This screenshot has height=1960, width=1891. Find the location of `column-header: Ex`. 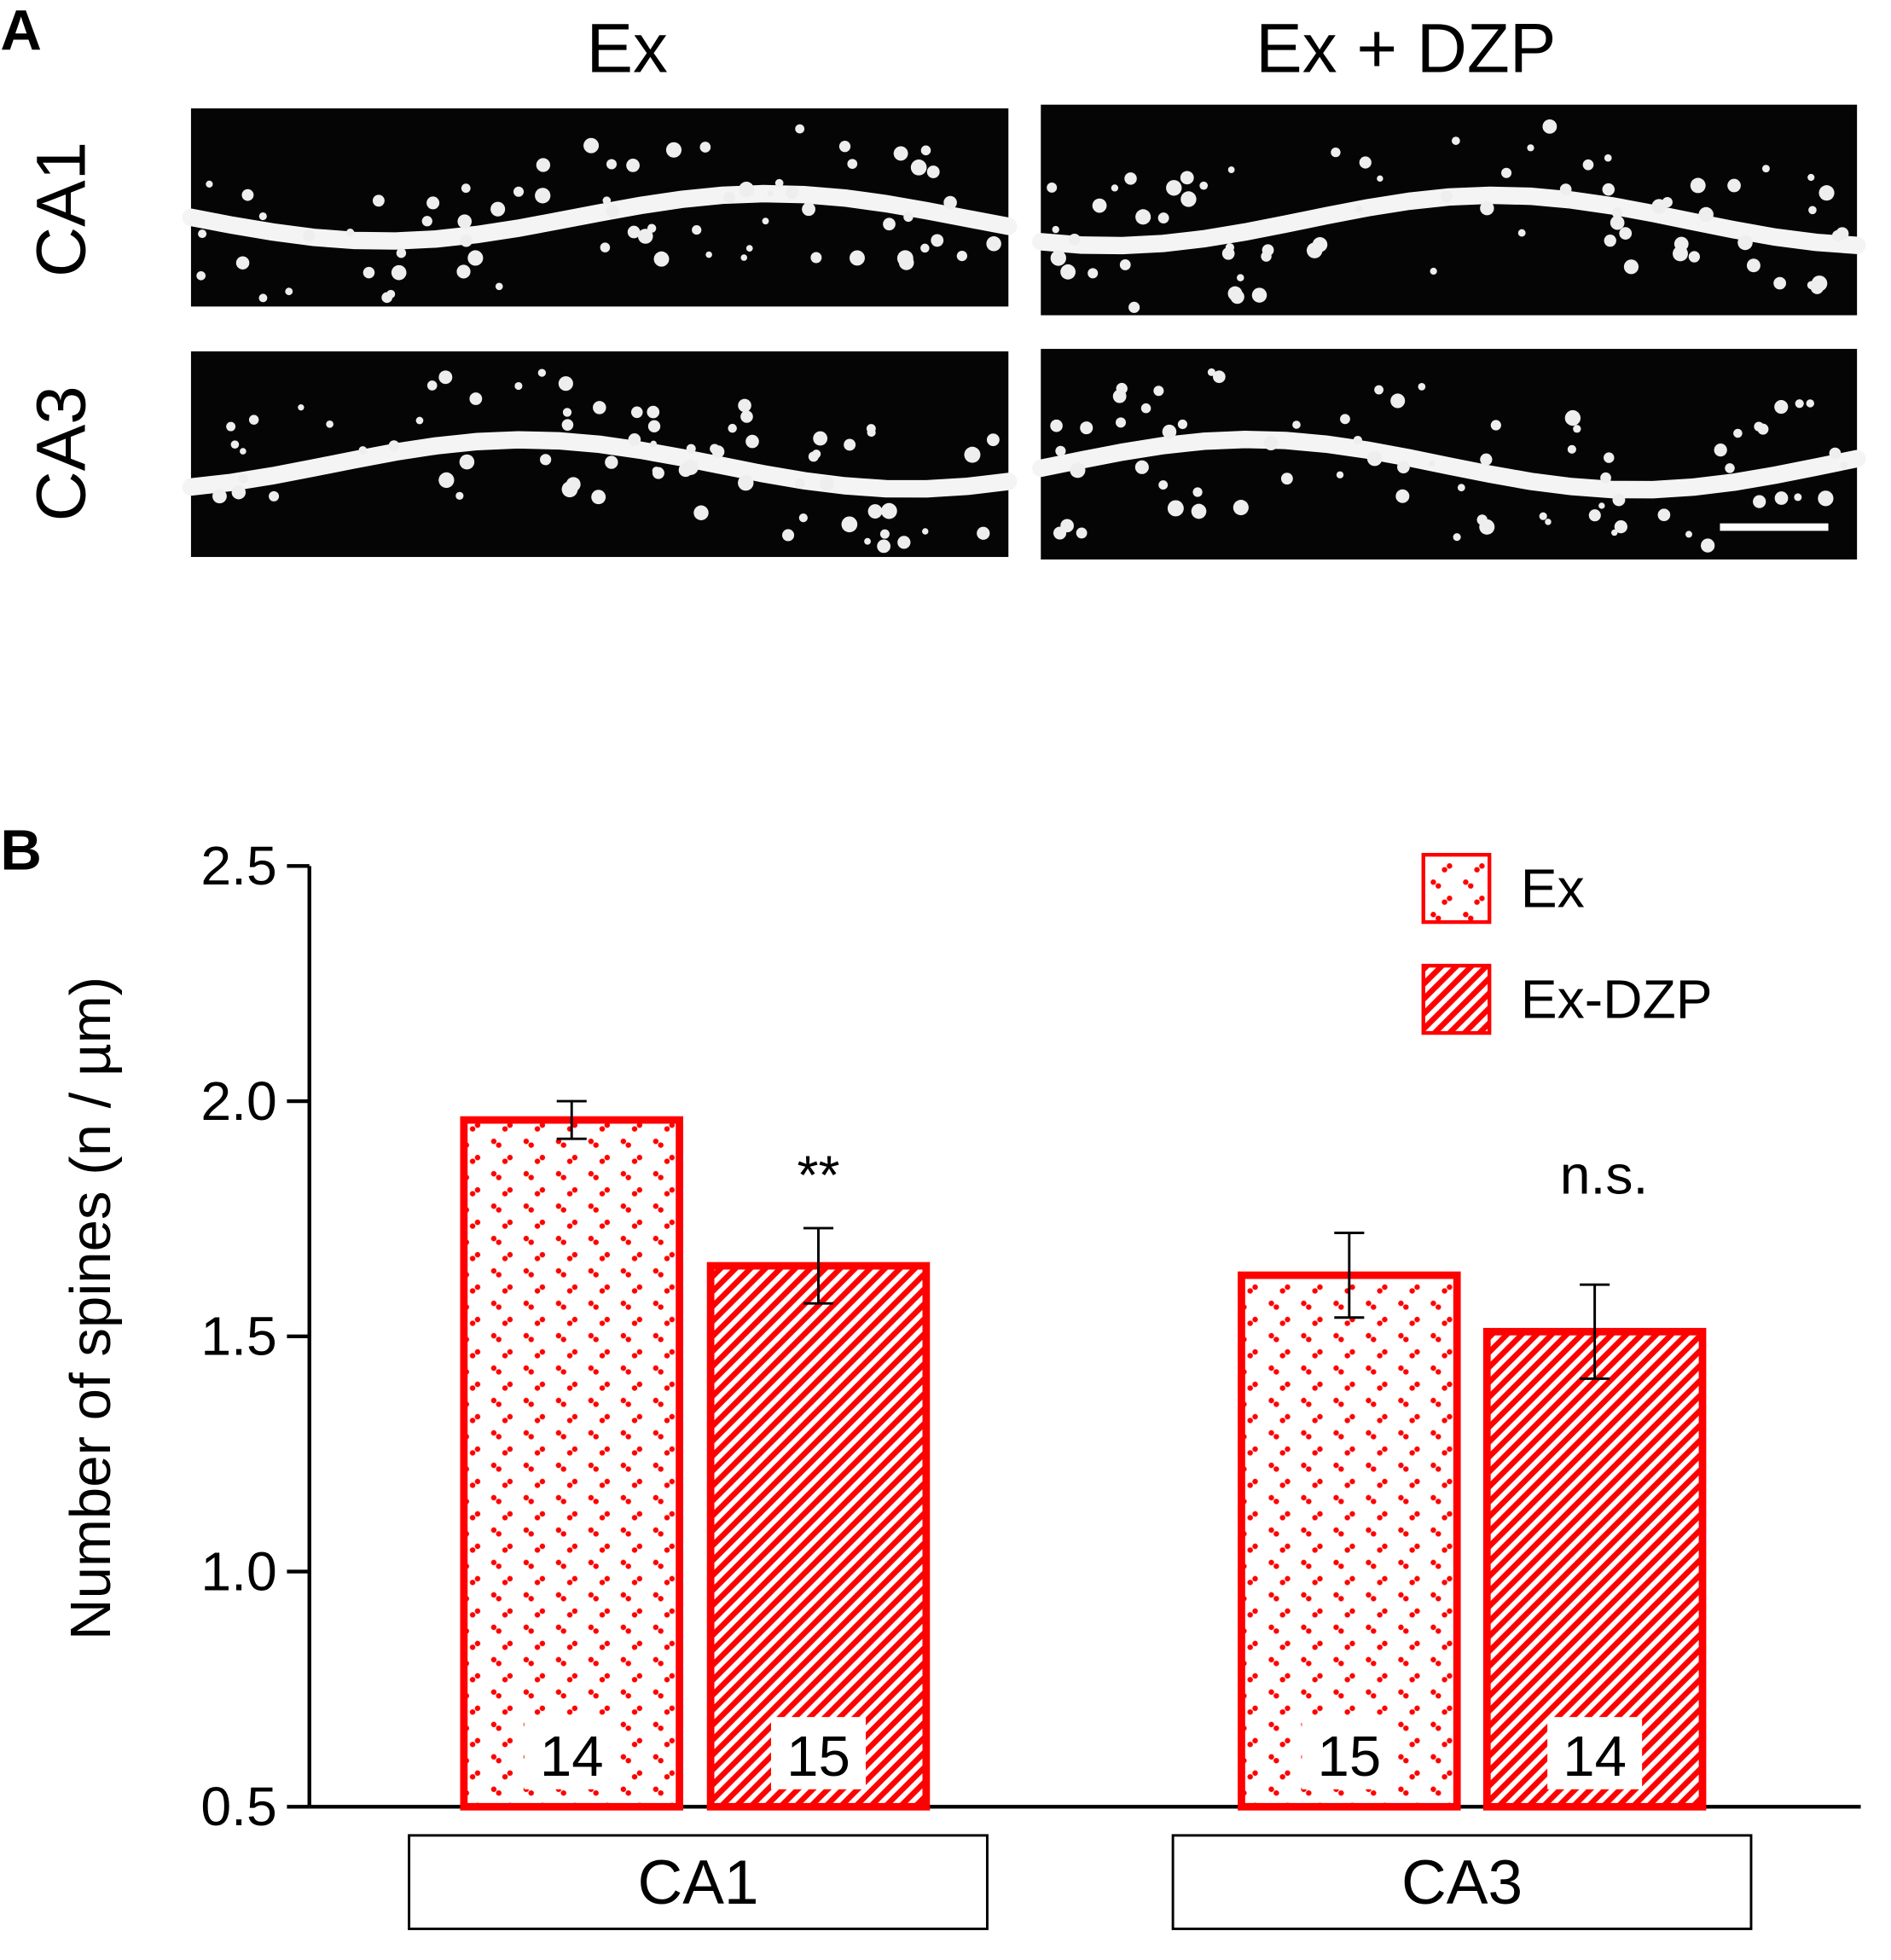

column-header: Ex is located at coordinates (628, 49).